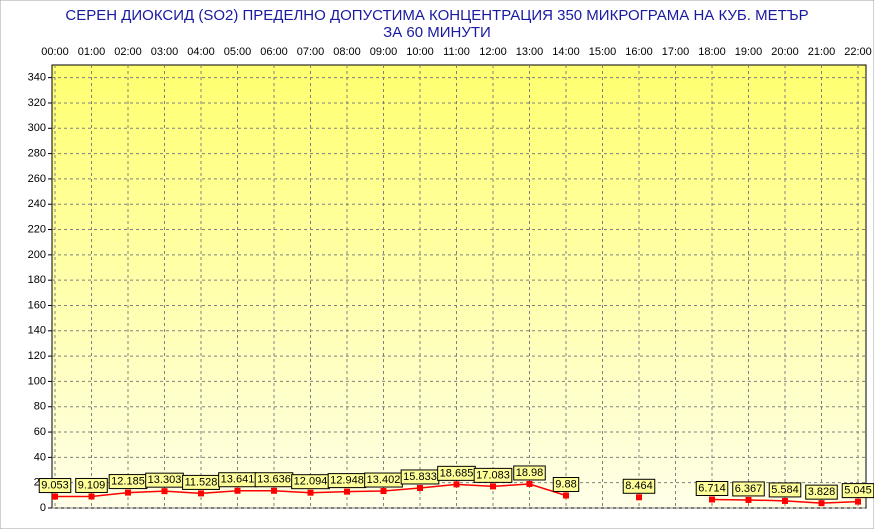  I want to click on x-tick-label: 05:00, so click(238, 52).